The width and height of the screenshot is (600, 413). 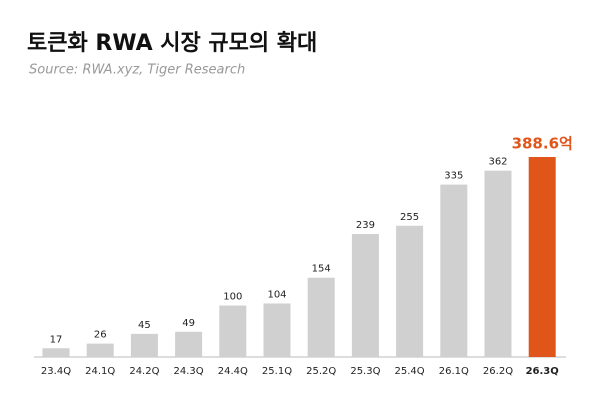 What do you see at coordinates (453, 176) in the screenshot?
I see `value-label: 335` at bounding box center [453, 176].